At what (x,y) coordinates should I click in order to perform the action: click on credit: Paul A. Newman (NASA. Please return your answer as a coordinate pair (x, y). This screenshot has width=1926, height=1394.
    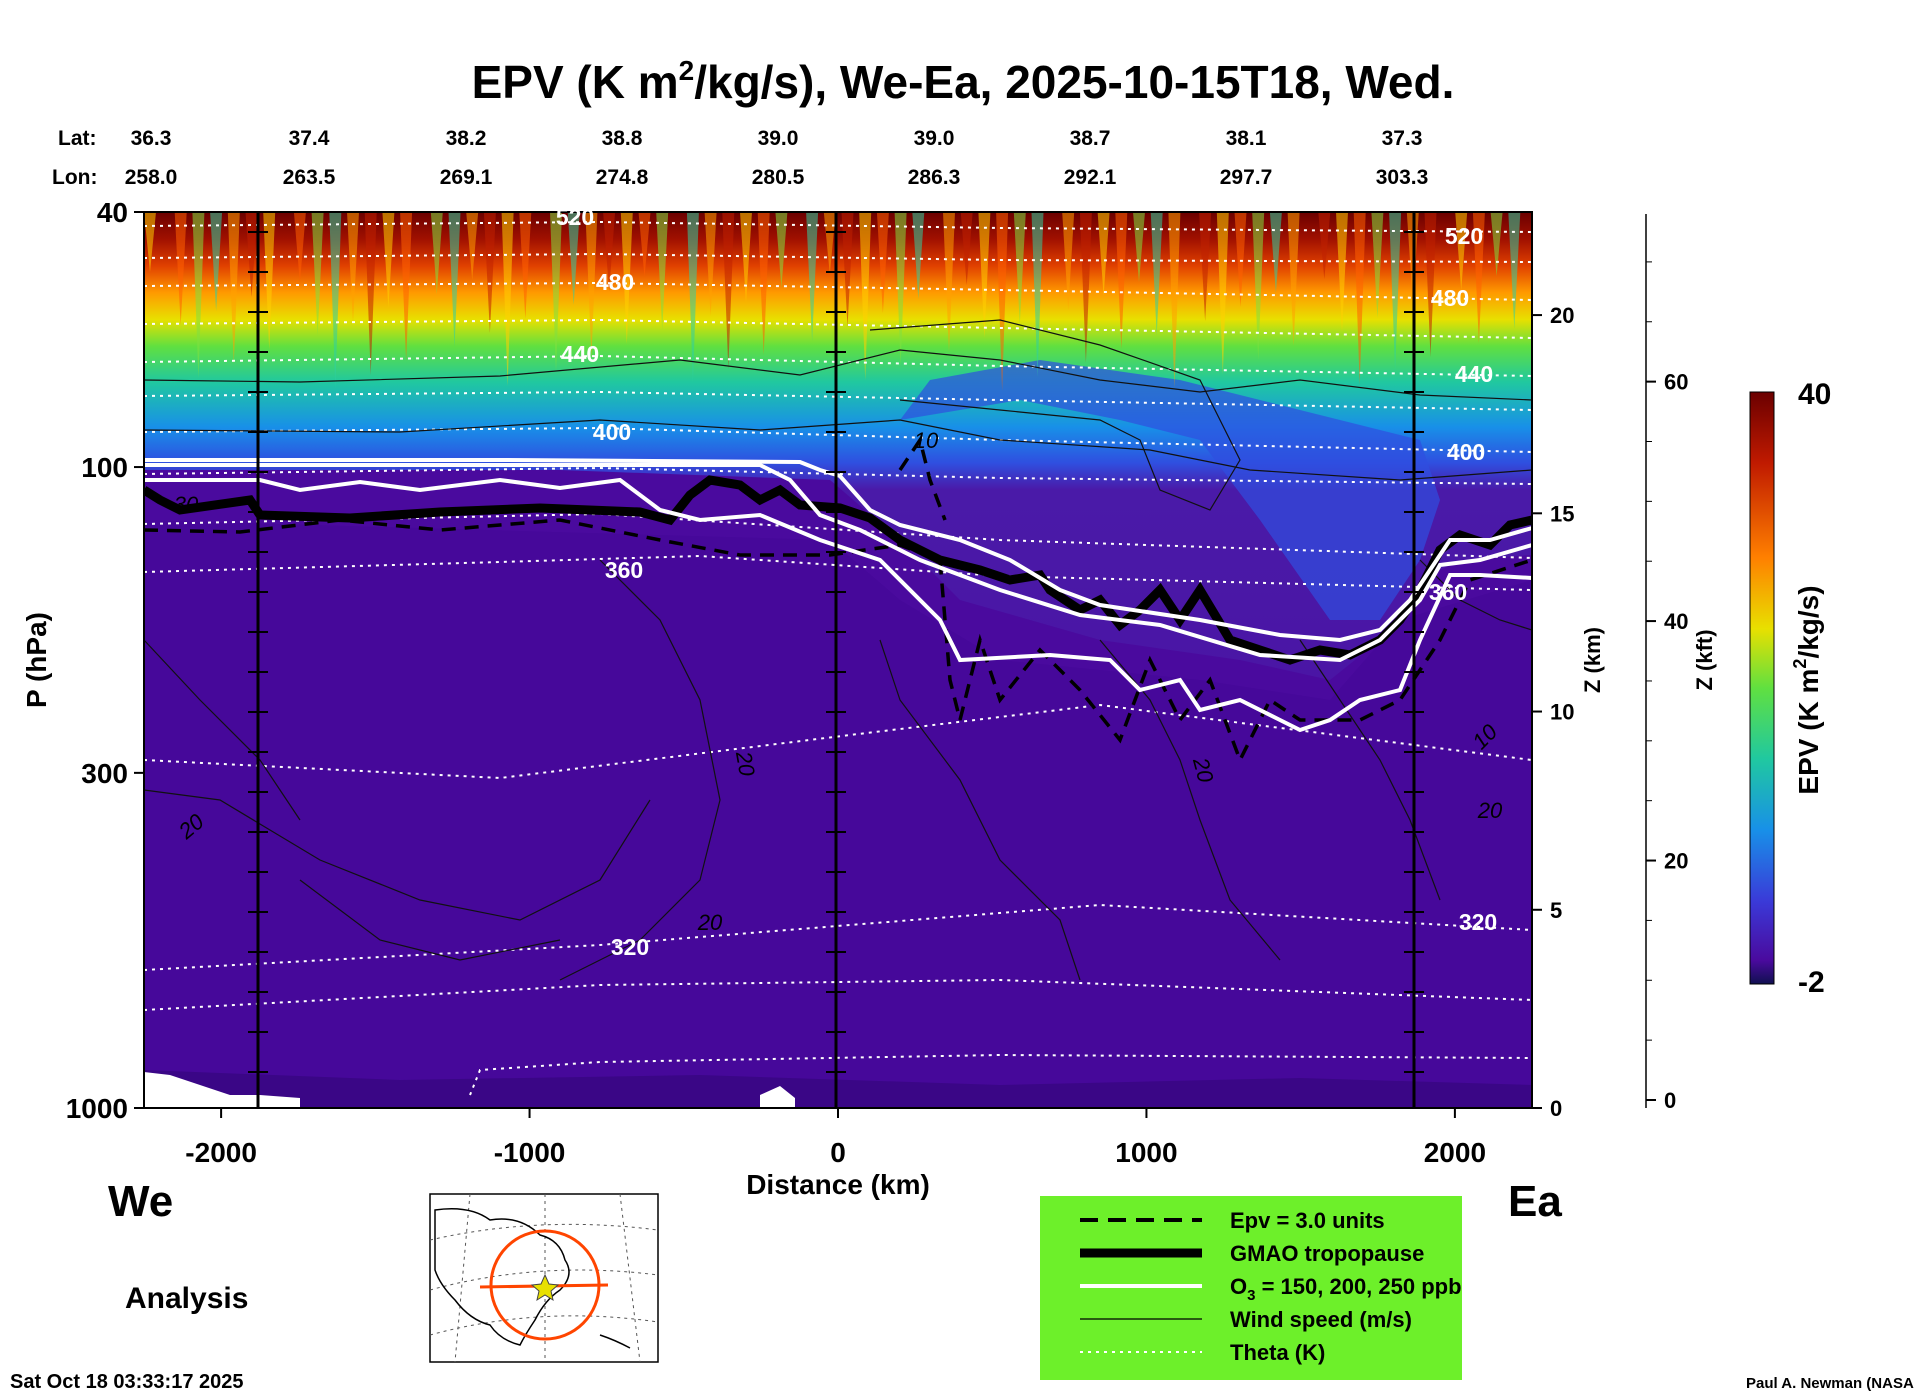
    Looking at the image, I should click on (1830, 1383).